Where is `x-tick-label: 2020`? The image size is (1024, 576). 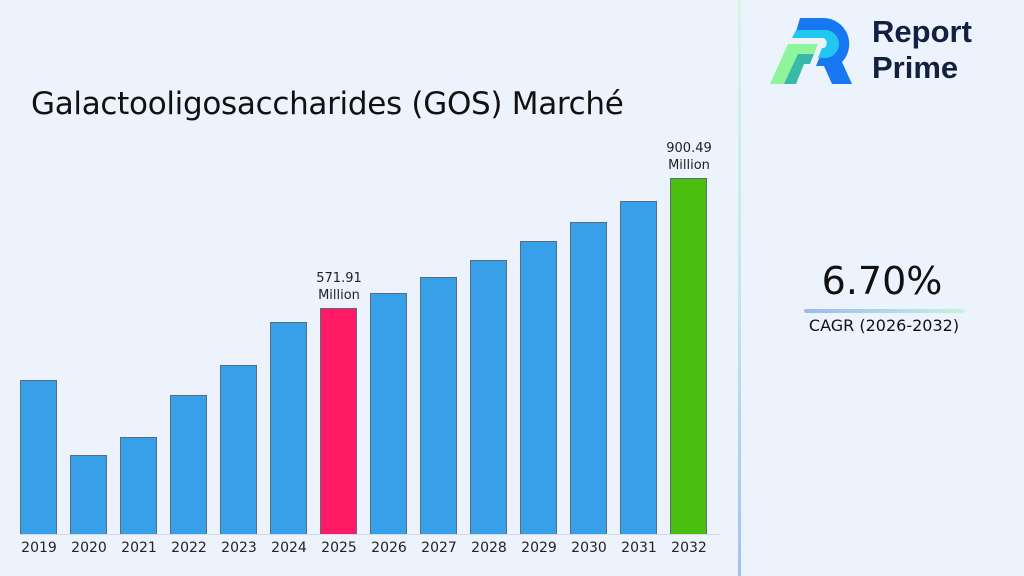 x-tick-label: 2020 is located at coordinates (89, 548).